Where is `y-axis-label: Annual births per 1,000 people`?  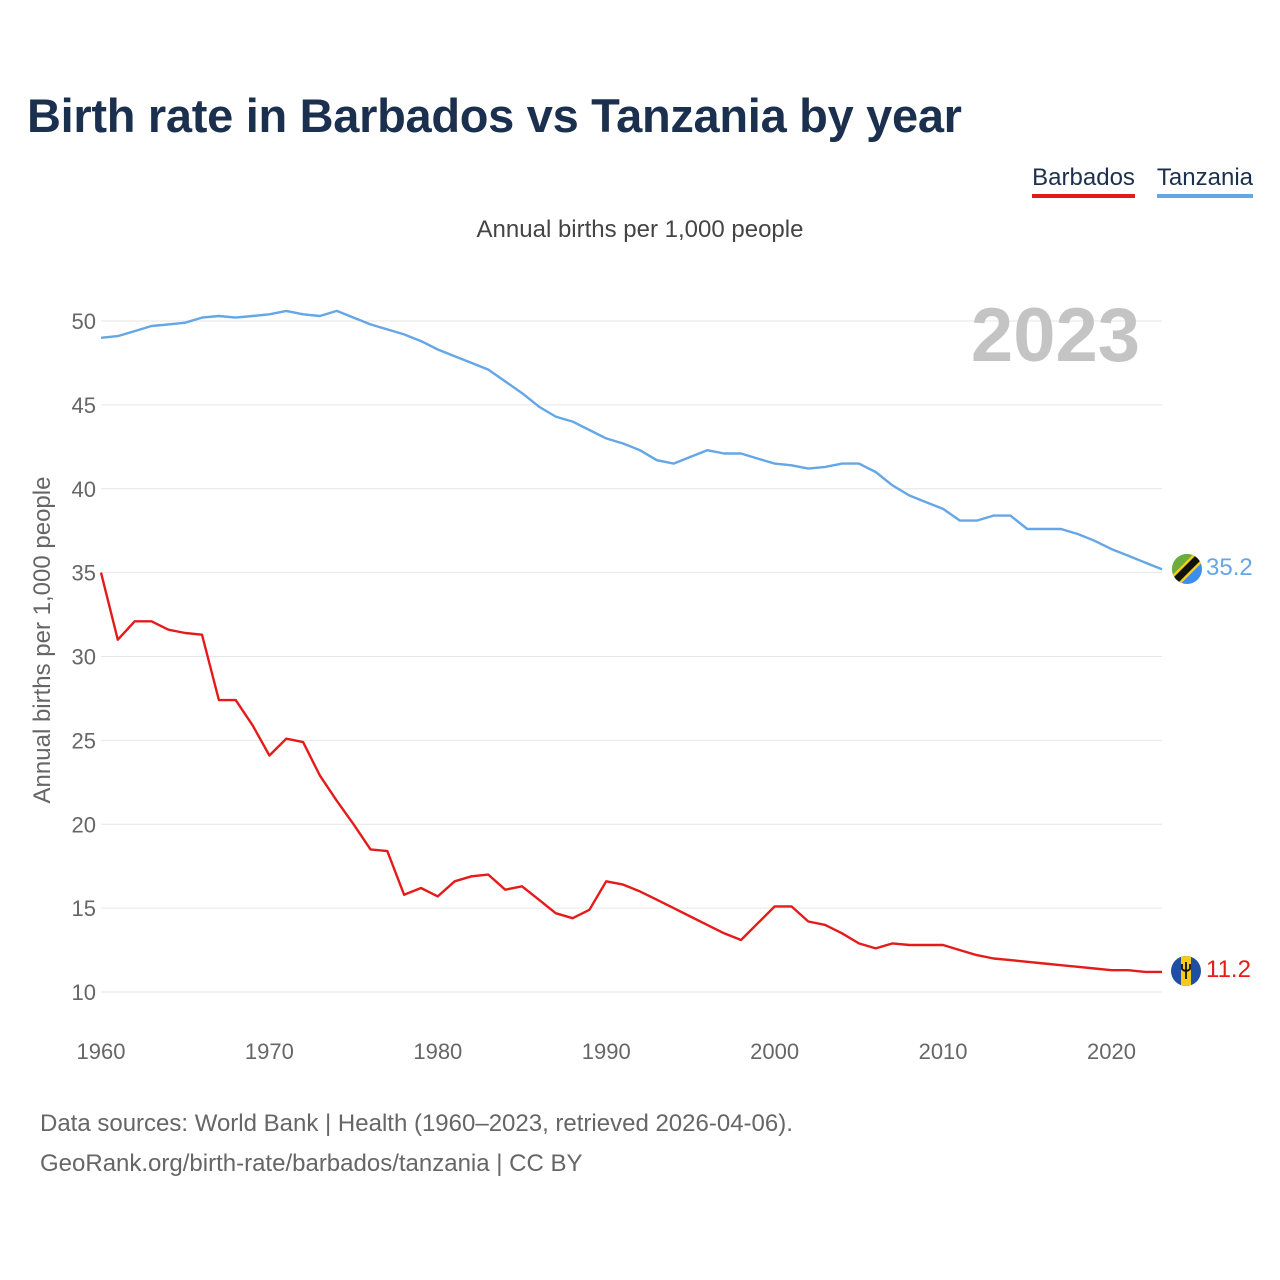 y-axis-label: Annual births per 1,000 people is located at coordinates (42, 640).